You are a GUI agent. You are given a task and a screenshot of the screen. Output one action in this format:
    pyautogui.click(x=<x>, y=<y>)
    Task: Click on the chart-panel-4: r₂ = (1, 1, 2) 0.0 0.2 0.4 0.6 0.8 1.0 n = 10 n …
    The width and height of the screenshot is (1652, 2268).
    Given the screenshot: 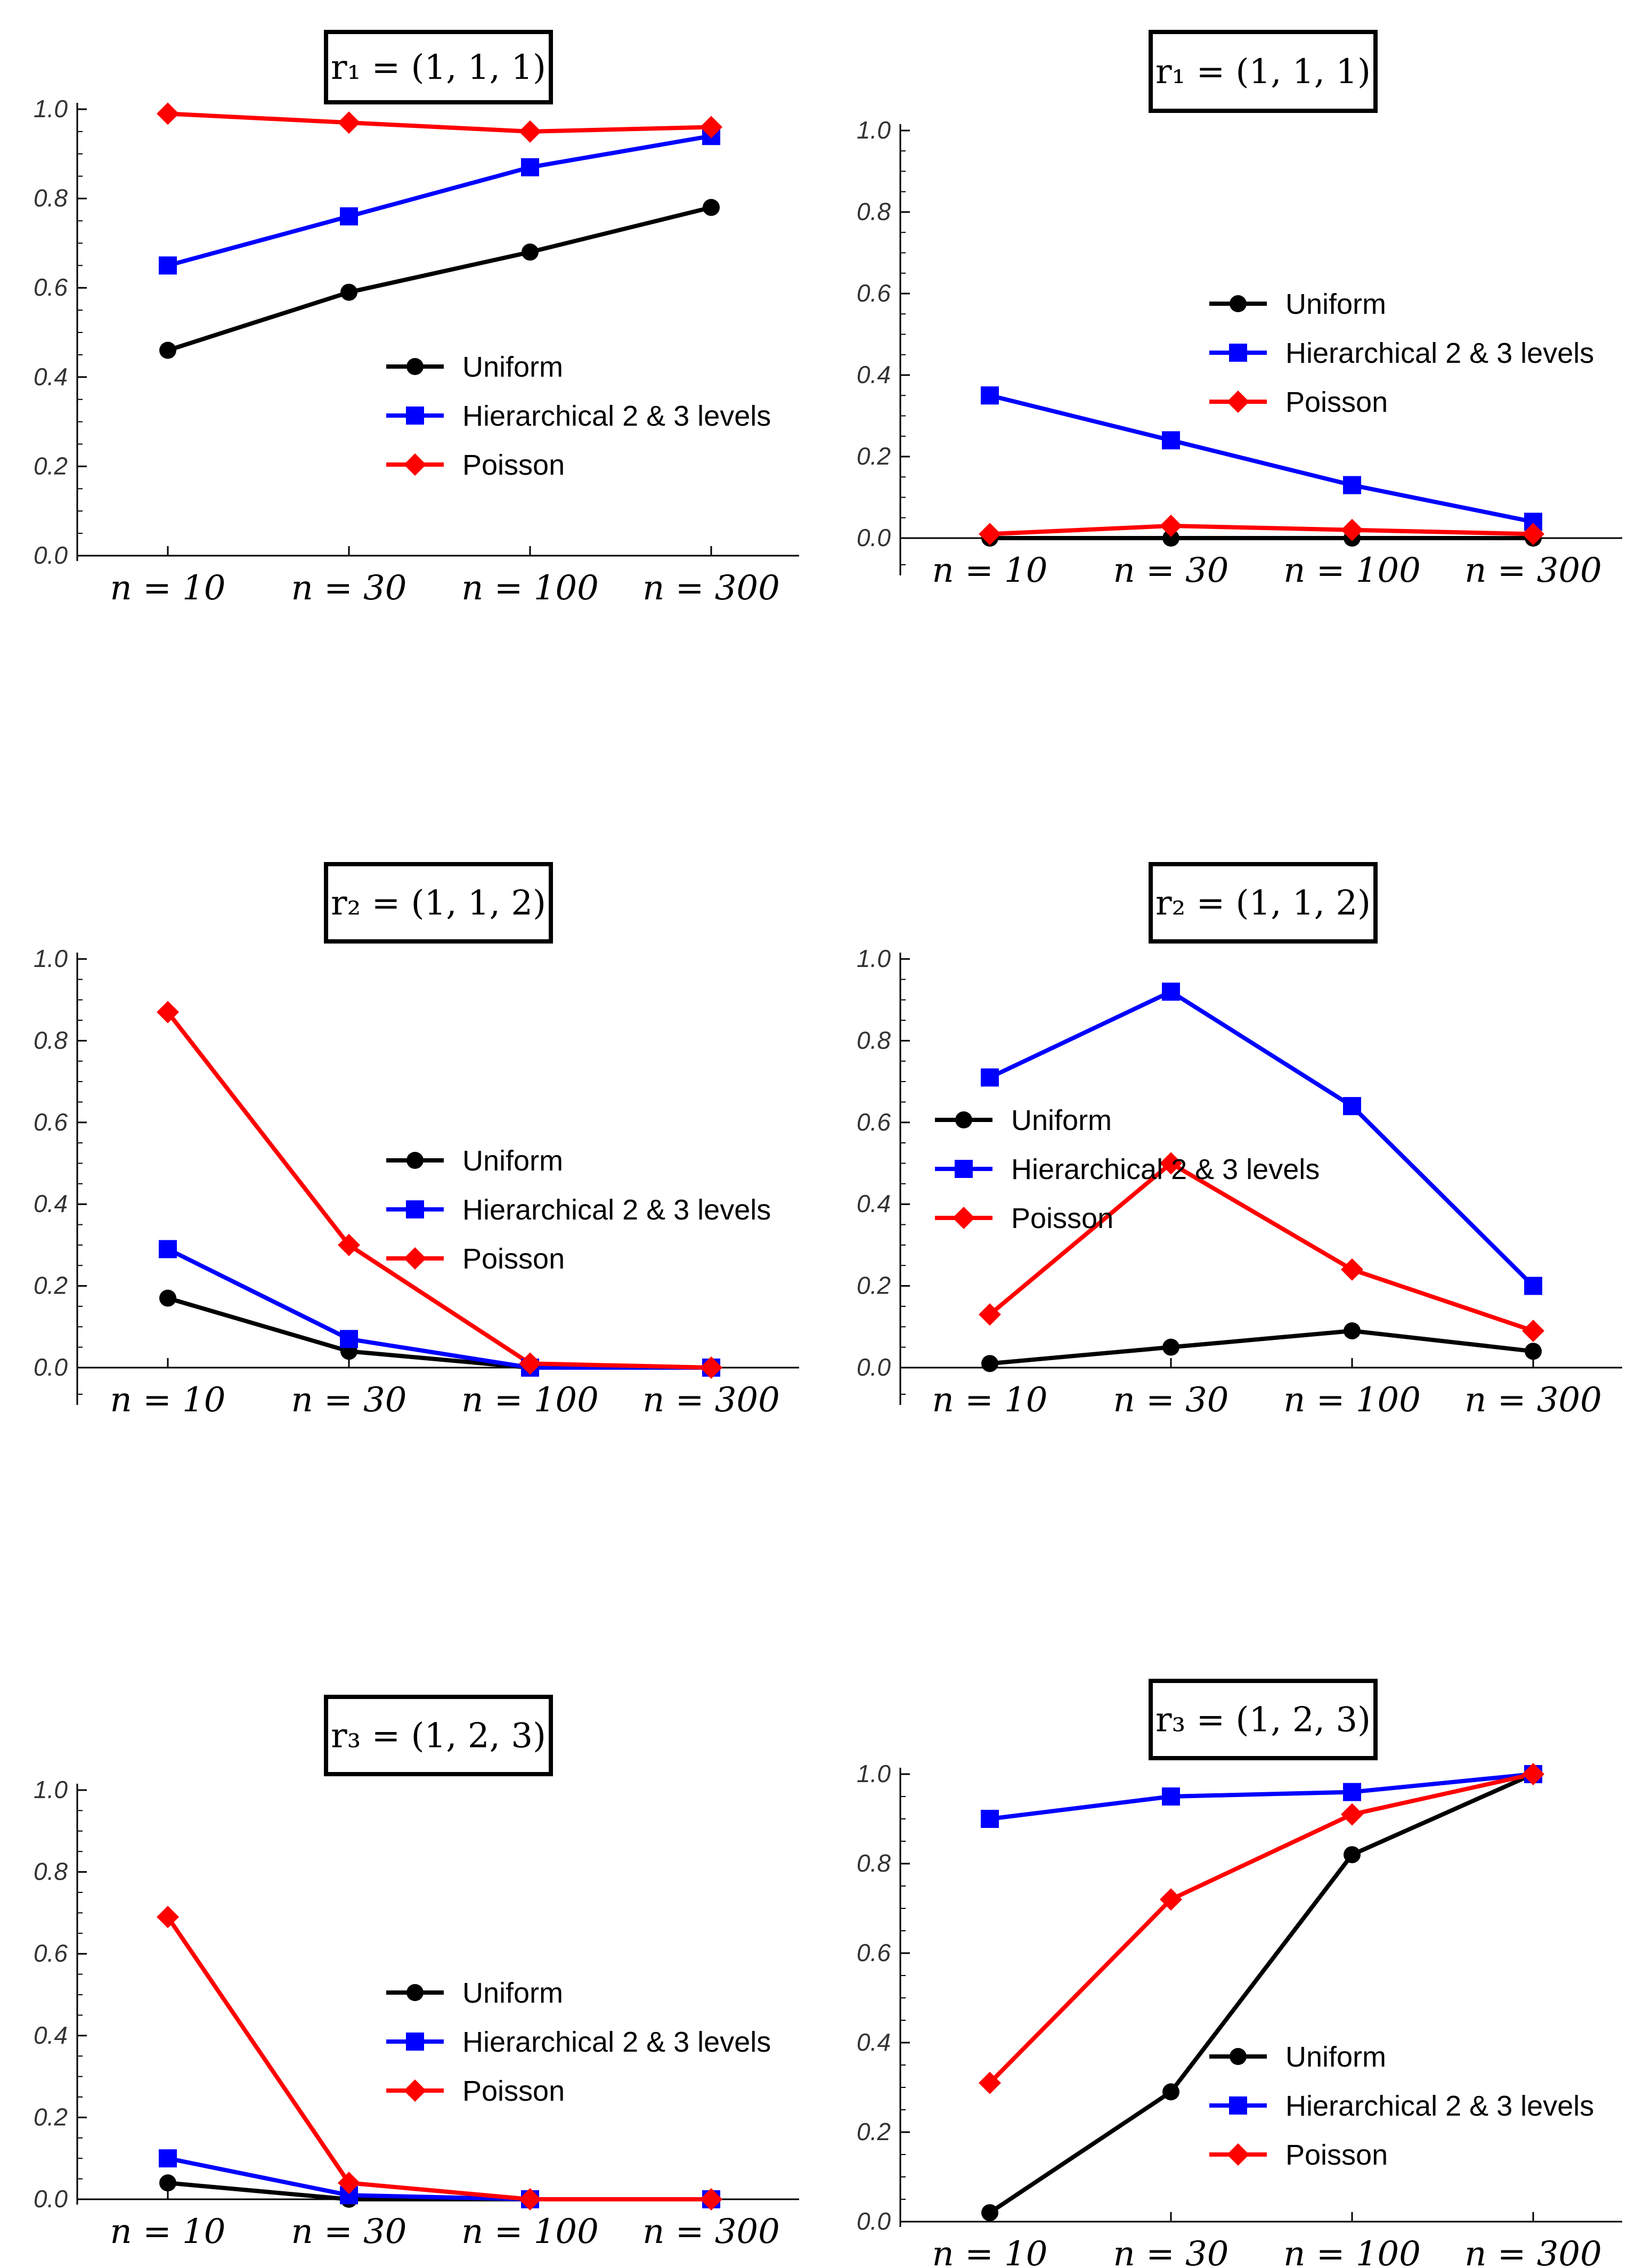 What is the action you would take?
    pyautogui.click(x=1239, y=1141)
    